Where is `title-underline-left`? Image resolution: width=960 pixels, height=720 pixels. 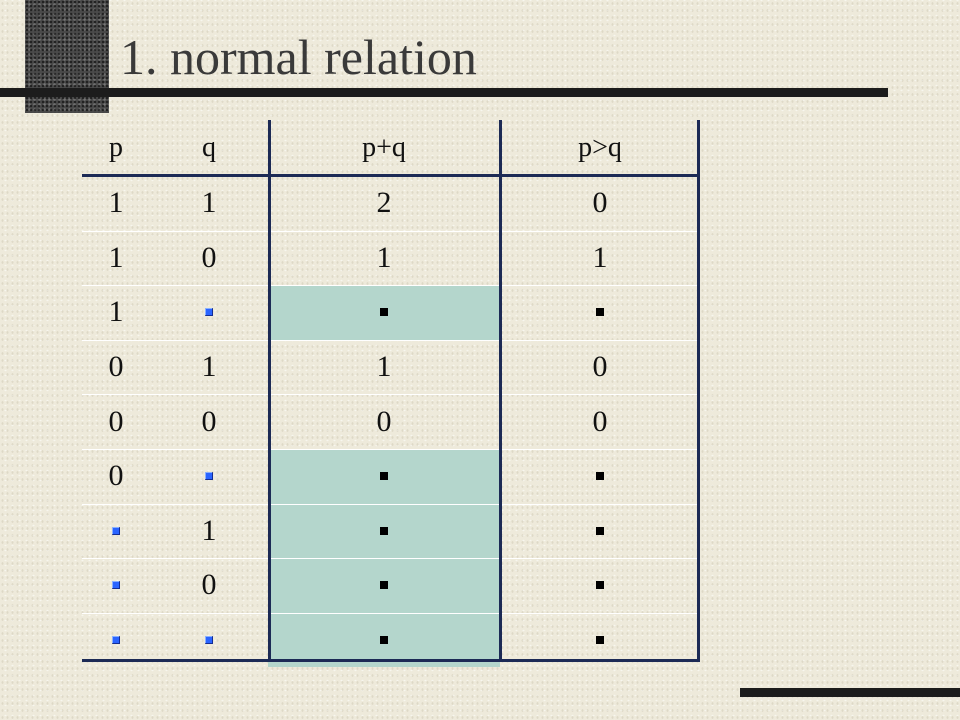 title-underline-left is located at coordinates (55, 92).